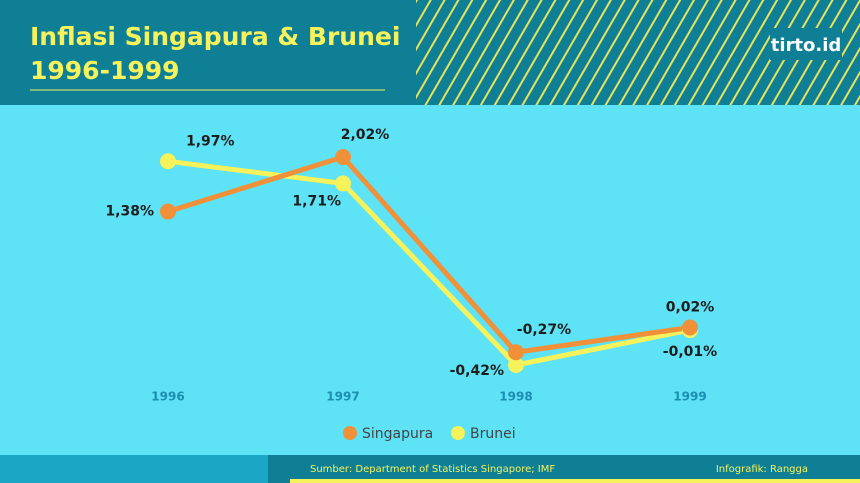 This screenshot has width=860, height=483. I want to click on chart-subtitle: 1996-1999, so click(105, 70).